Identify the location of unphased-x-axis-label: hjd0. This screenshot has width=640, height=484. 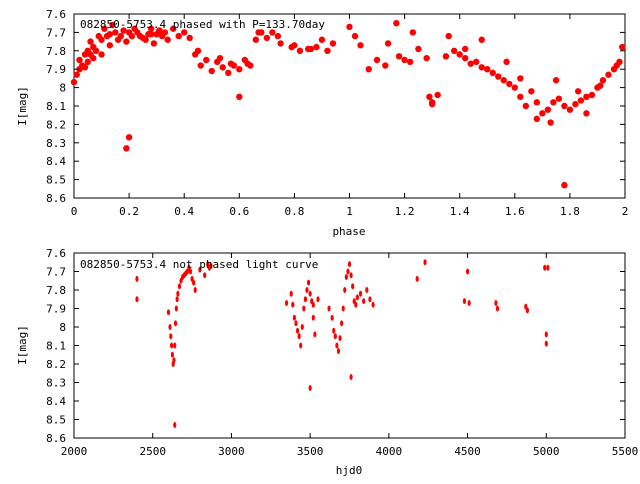
(349, 470).